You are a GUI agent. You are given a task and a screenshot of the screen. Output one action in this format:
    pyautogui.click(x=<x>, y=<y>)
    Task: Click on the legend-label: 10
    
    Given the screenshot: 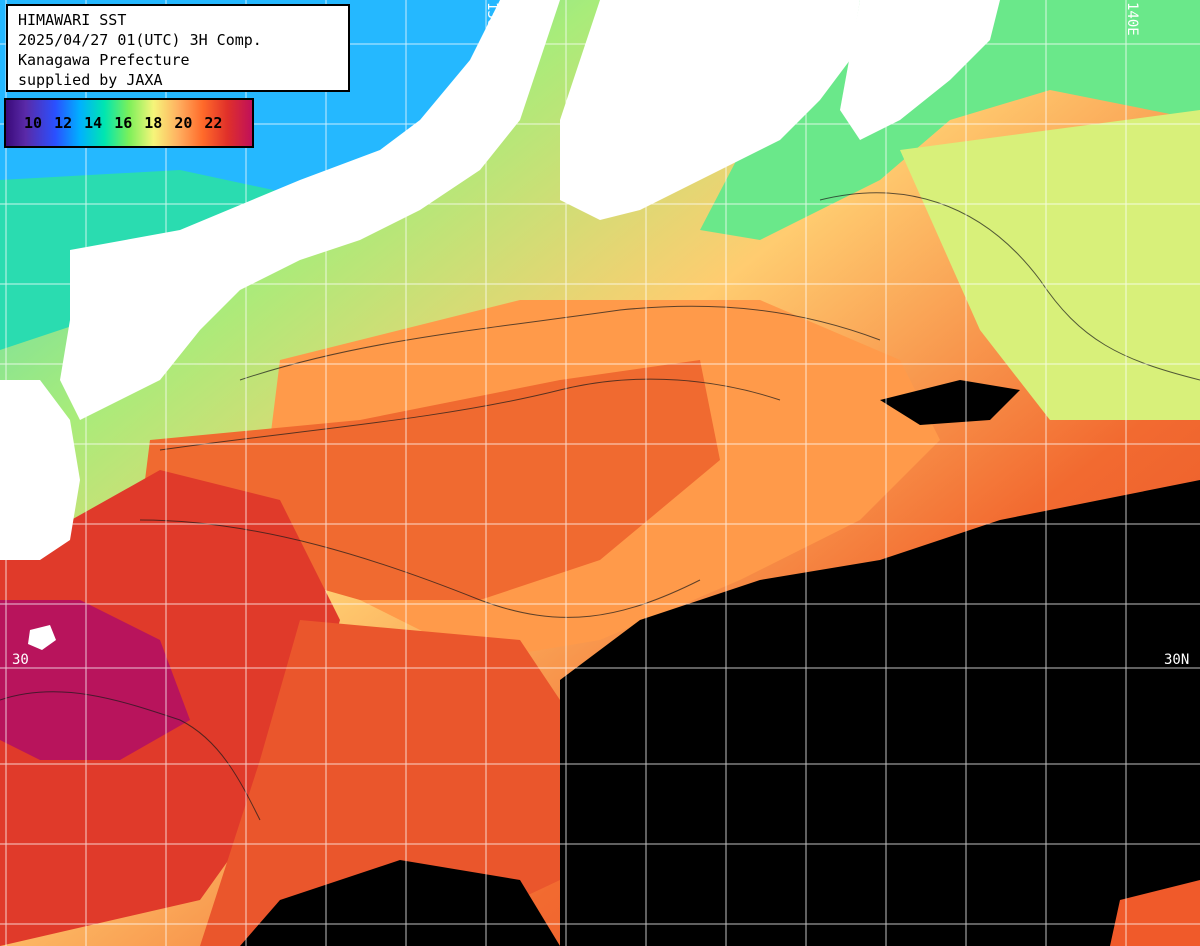 What is the action you would take?
    pyautogui.click(x=33, y=123)
    